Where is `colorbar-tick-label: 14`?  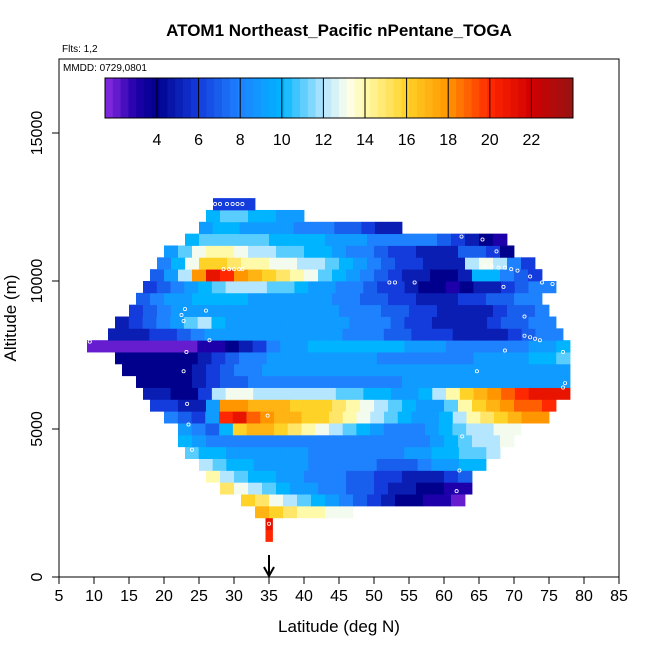
colorbar-tick-label: 14 is located at coordinates (365, 140).